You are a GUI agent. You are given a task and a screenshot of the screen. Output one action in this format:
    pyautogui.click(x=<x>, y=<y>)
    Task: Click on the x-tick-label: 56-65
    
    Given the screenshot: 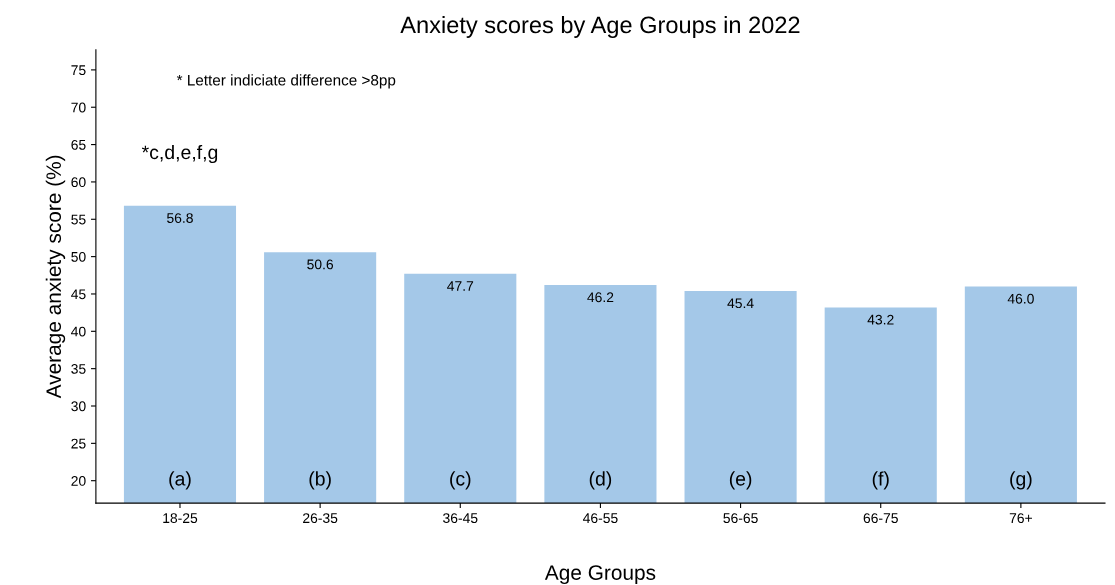 What is the action you would take?
    pyautogui.click(x=740, y=518)
    